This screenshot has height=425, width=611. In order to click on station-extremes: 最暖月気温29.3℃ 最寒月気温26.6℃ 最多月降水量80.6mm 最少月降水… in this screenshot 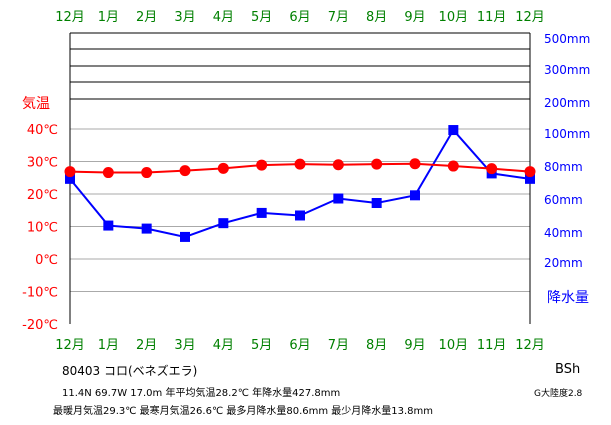, I will do `click(243, 411)`.